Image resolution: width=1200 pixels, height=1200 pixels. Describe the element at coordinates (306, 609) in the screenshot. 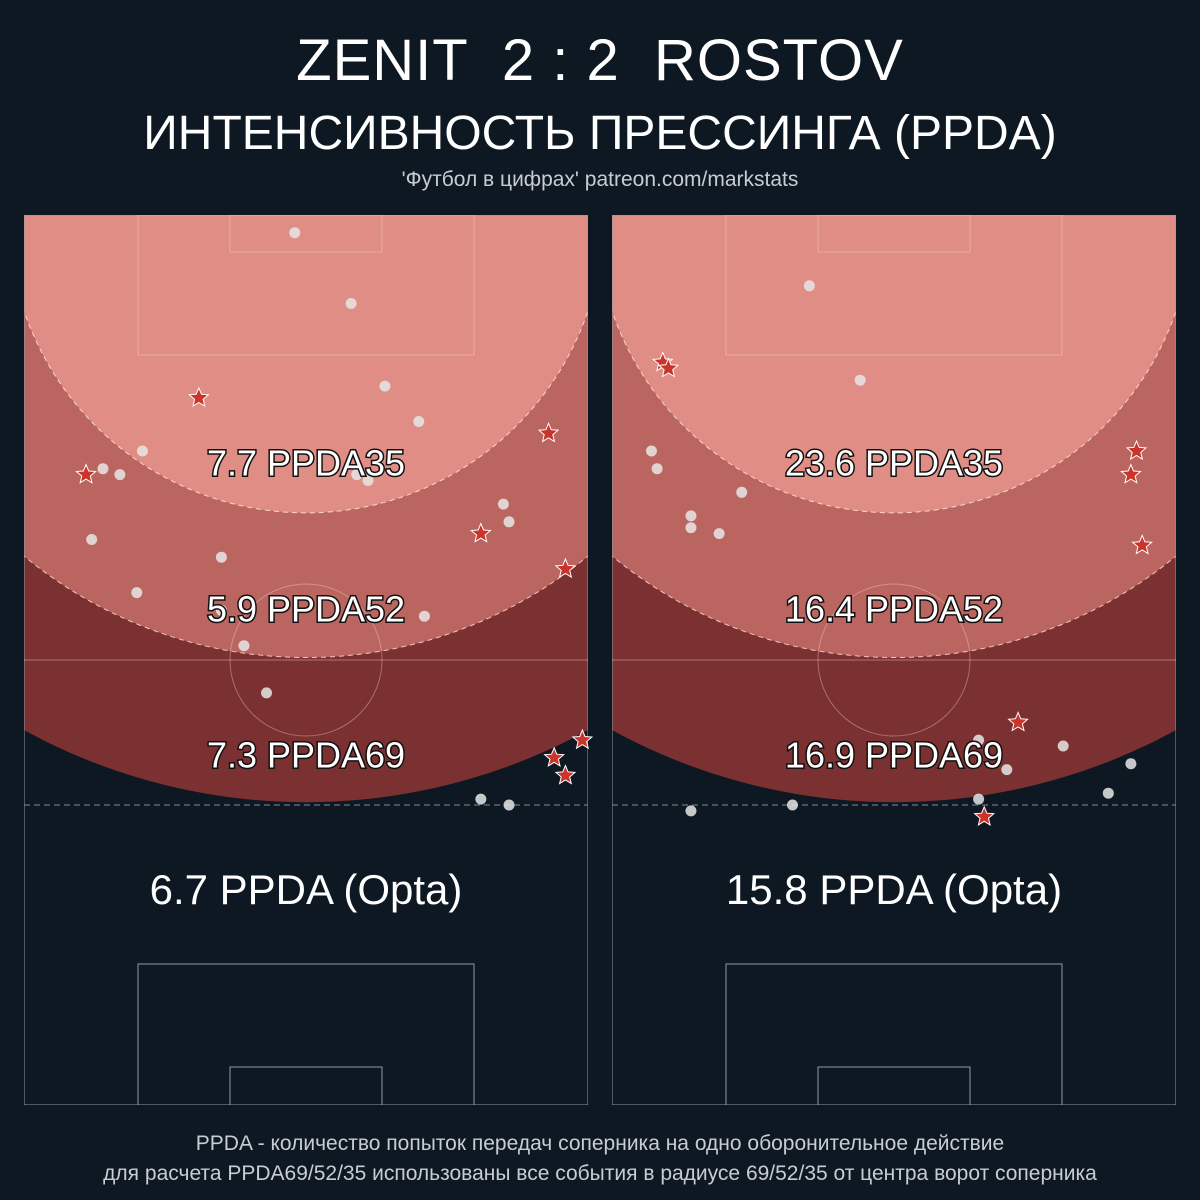

I see `label-ppda52: 5.9 PPDA52` at that location.